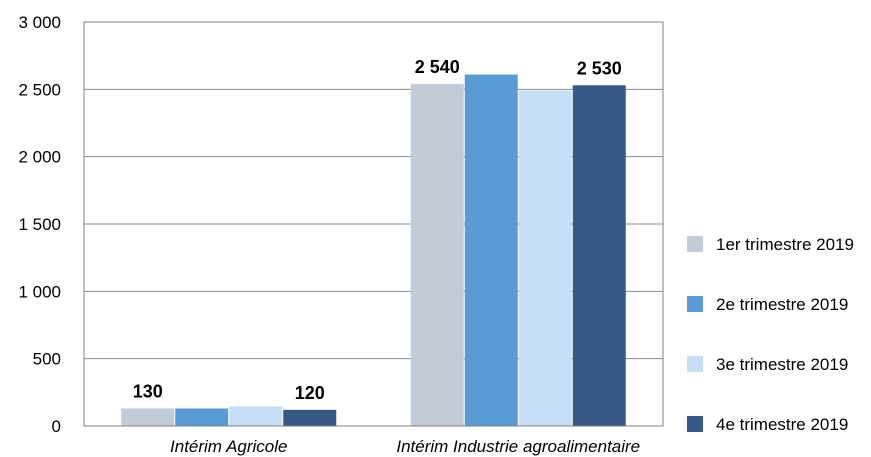 The height and width of the screenshot is (457, 871). What do you see at coordinates (518, 446) in the screenshot?
I see `x-category-label: Intérim Industrie agroalimentaire` at bounding box center [518, 446].